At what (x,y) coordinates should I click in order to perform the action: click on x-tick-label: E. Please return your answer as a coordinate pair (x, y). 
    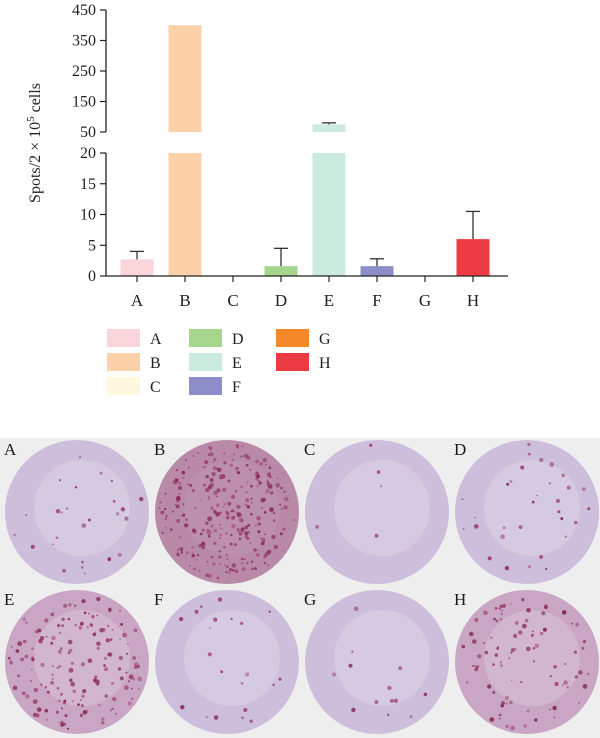
    Looking at the image, I should click on (329, 300).